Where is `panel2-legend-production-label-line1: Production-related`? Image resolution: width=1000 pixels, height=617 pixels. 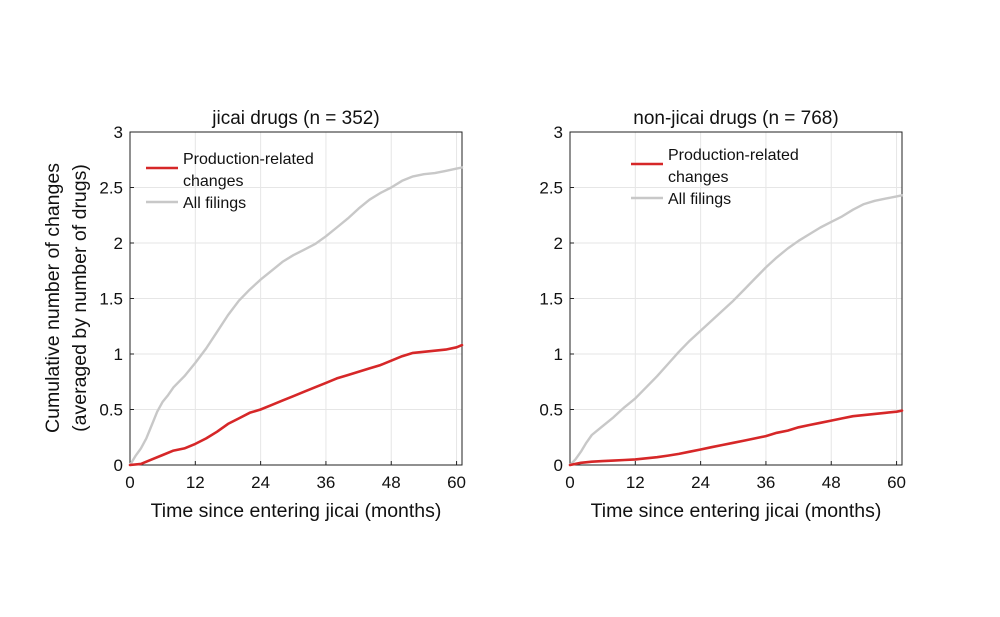 panel2-legend-production-label-line1: Production-related is located at coordinates (733, 155).